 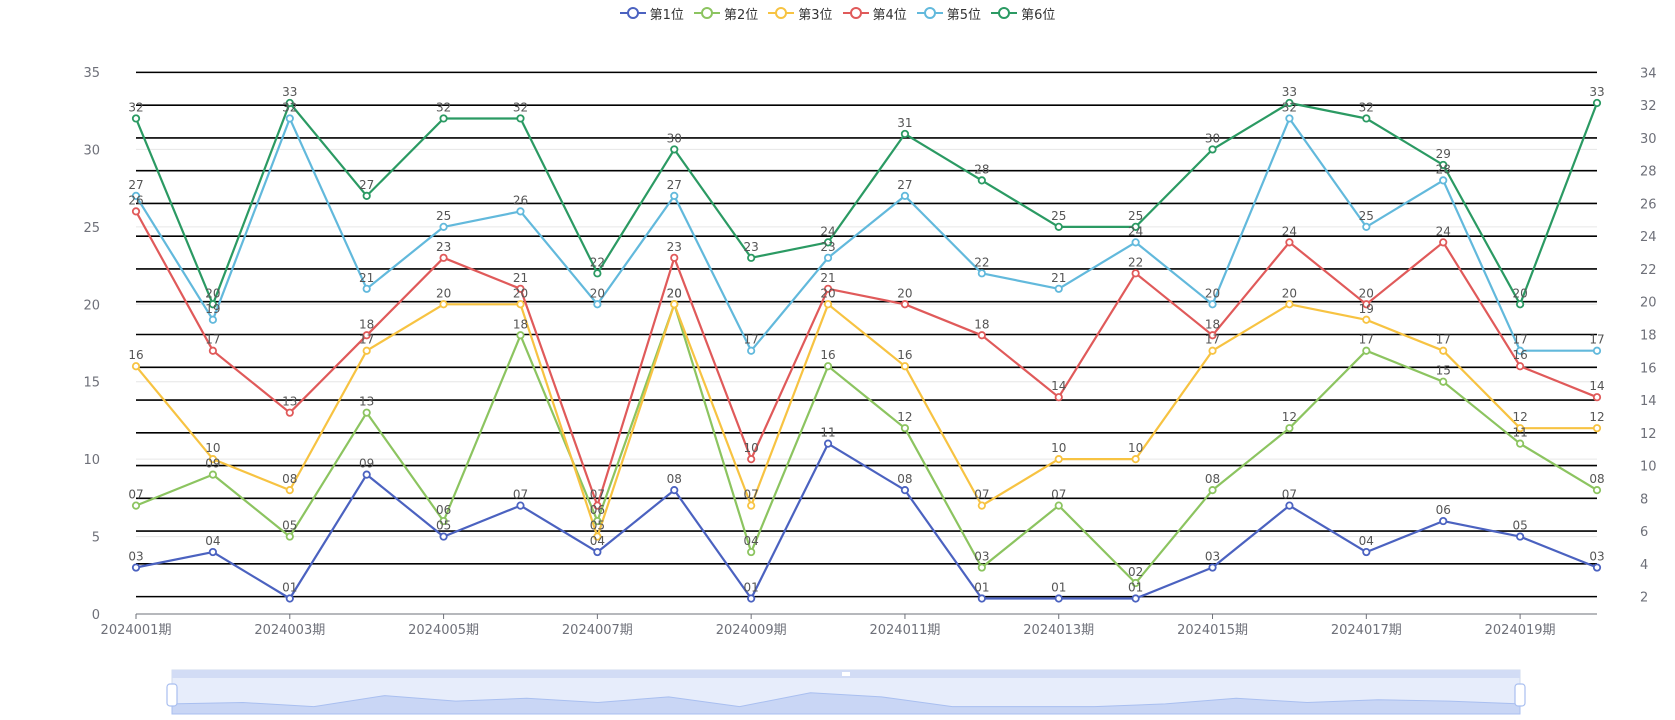 I want to click on legend-label: 第5位, so click(x=964, y=15).